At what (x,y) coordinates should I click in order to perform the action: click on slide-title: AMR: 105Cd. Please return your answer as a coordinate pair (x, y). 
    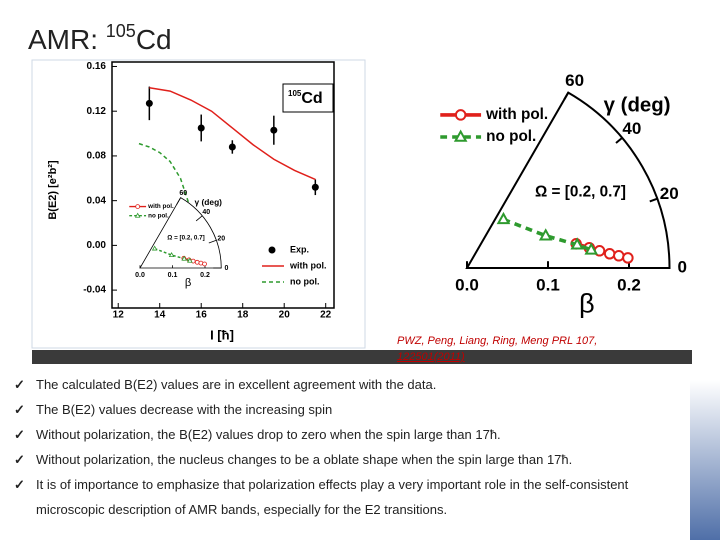
    Looking at the image, I should click on (100, 38).